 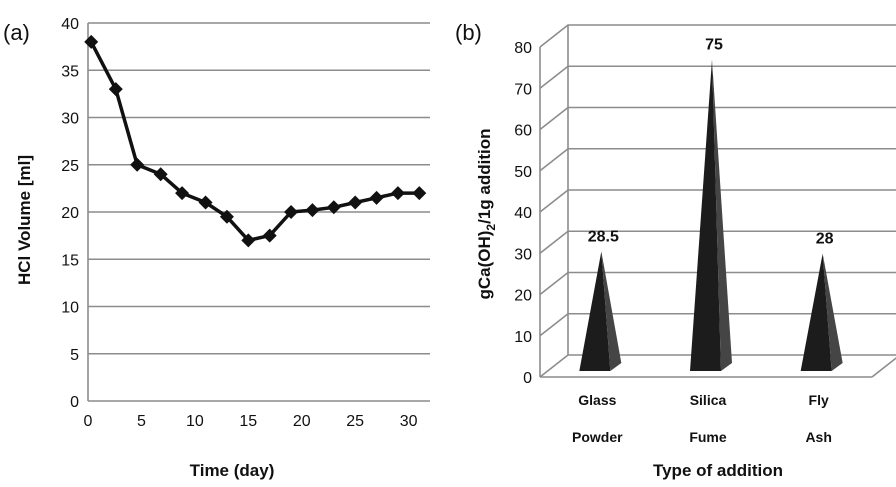 What do you see at coordinates (527, 378) in the screenshot?
I see `panel-b-y-tick-label: 0` at bounding box center [527, 378].